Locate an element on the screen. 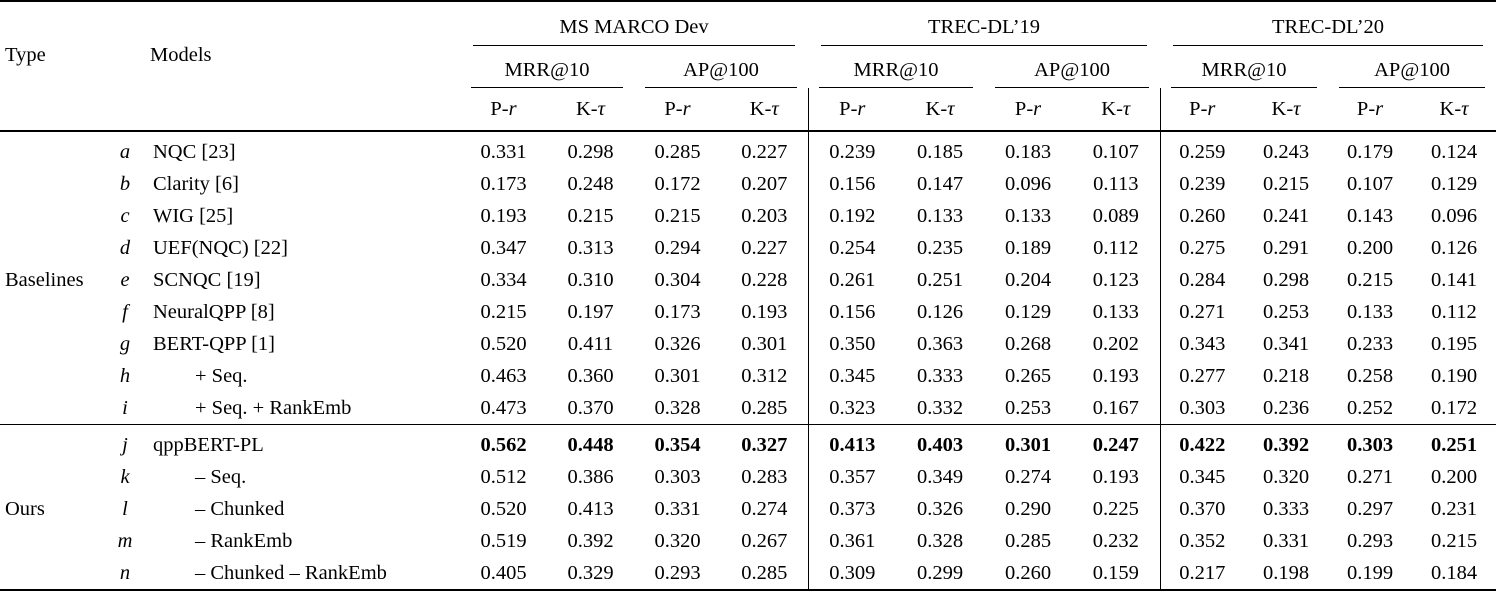  group-label: TREC-DL’20 is located at coordinates (1328, 27).